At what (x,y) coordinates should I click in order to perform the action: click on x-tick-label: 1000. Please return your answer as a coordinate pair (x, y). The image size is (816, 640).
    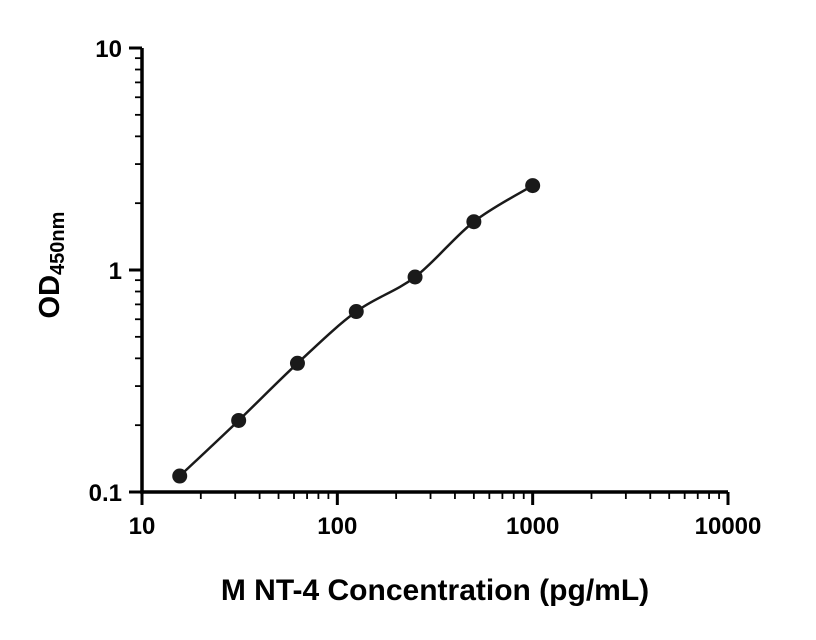
    Looking at the image, I should click on (532, 526).